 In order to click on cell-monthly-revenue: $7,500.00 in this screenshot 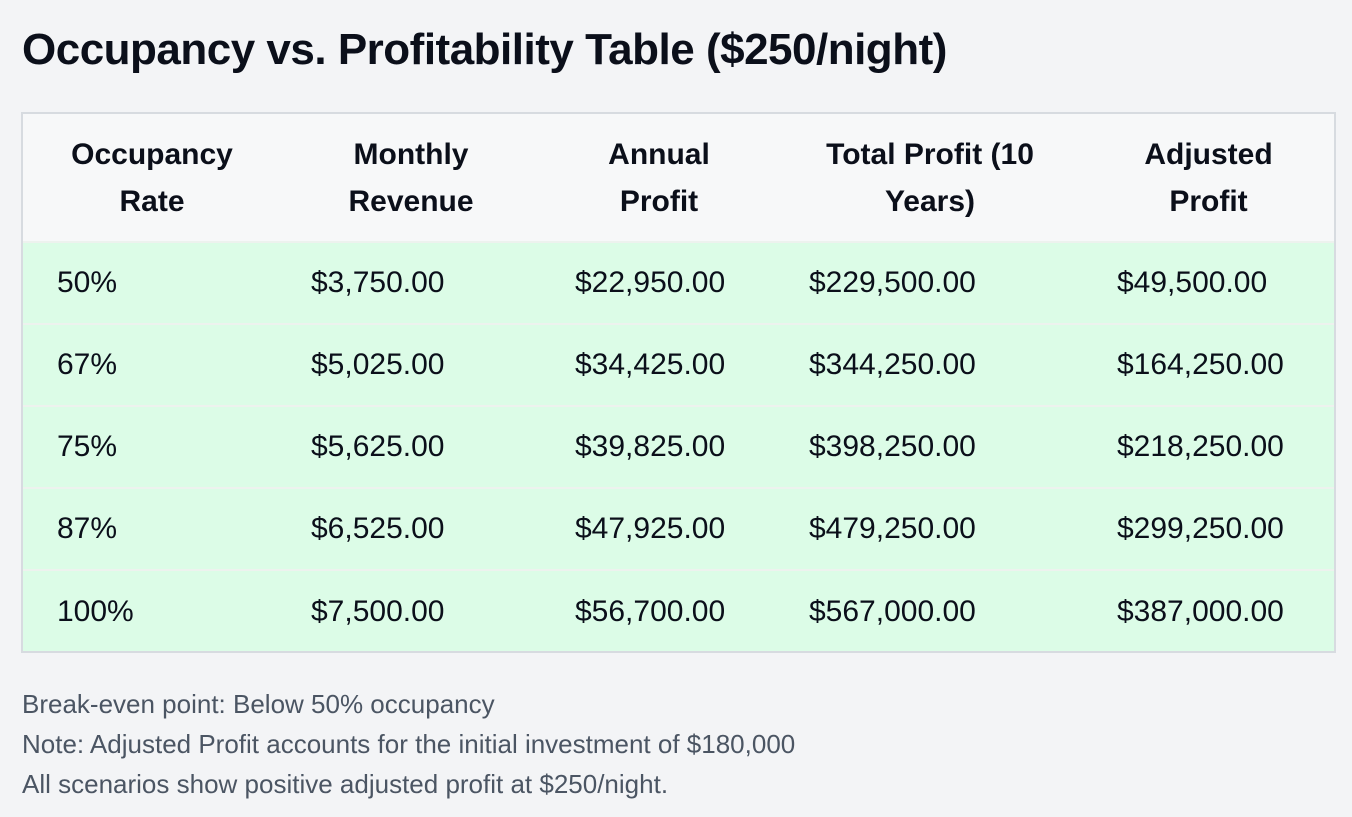, I will do `click(411, 610)`.